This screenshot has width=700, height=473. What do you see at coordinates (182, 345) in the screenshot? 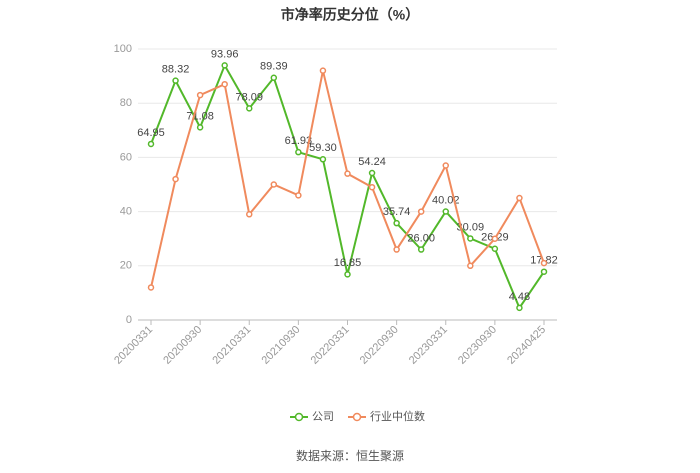
I see `x-tick-label: 20200930` at bounding box center [182, 345].